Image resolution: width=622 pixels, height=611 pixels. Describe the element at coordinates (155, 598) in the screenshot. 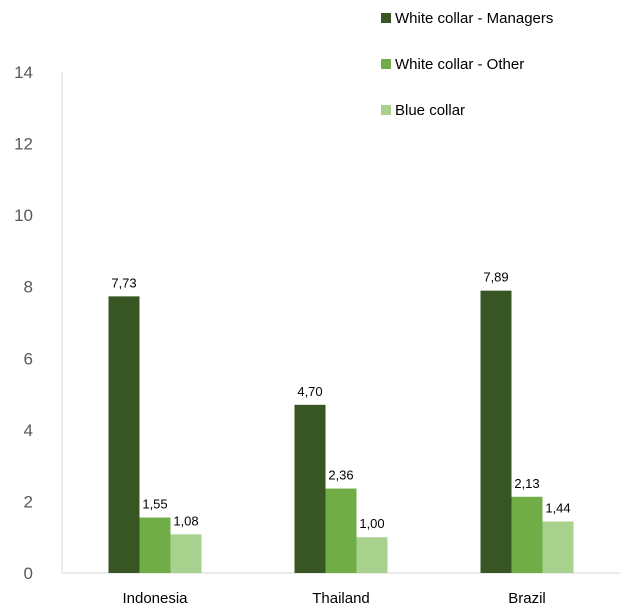

I see `x-tick-label: Indonesia` at that location.